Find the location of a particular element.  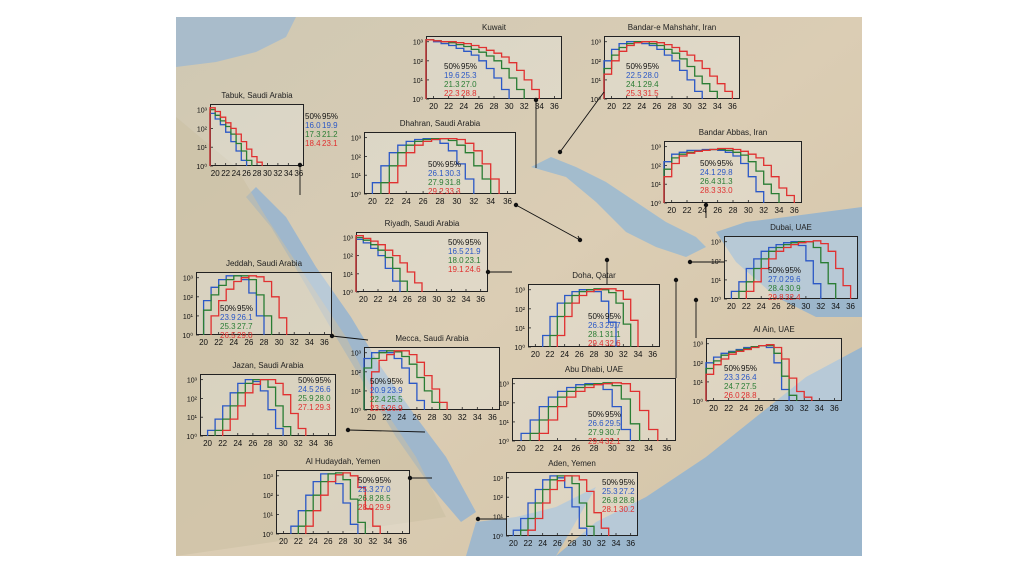

table-row: 29.832.4 is located at coordinates (785, 297).